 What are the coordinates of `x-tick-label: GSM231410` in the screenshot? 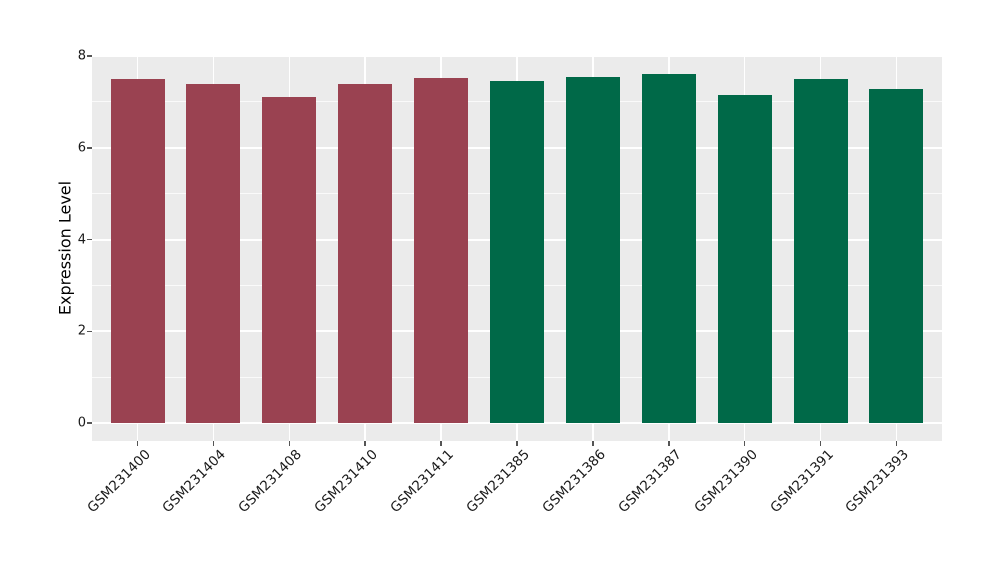 It's located at (346, 481).